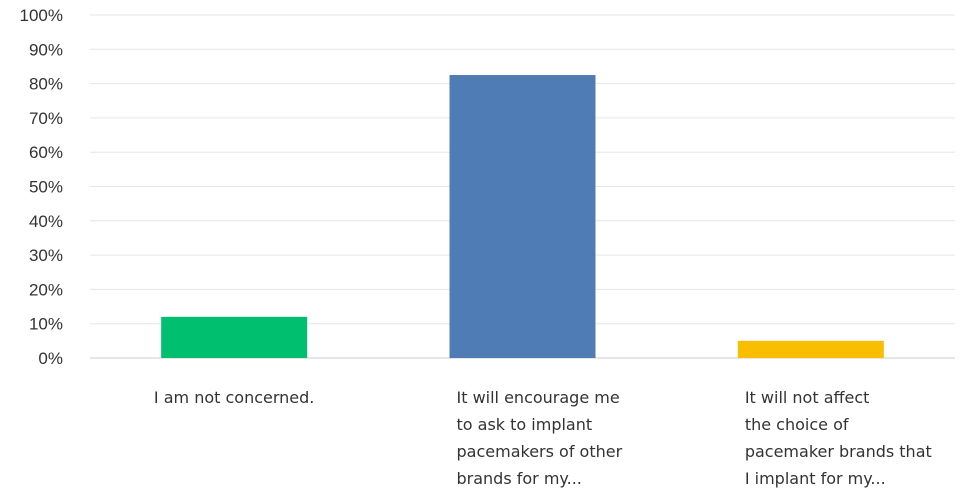 The height and width of the screenshot is (498, 971). I want to click on y-tick-label: 10%, so click(46, 324).